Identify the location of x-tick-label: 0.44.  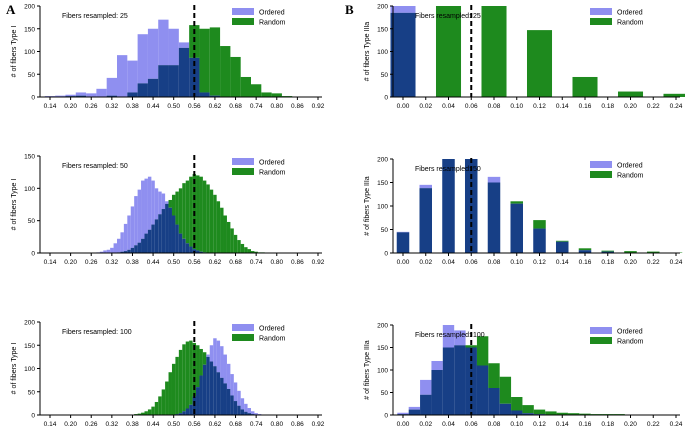
(153, 106).